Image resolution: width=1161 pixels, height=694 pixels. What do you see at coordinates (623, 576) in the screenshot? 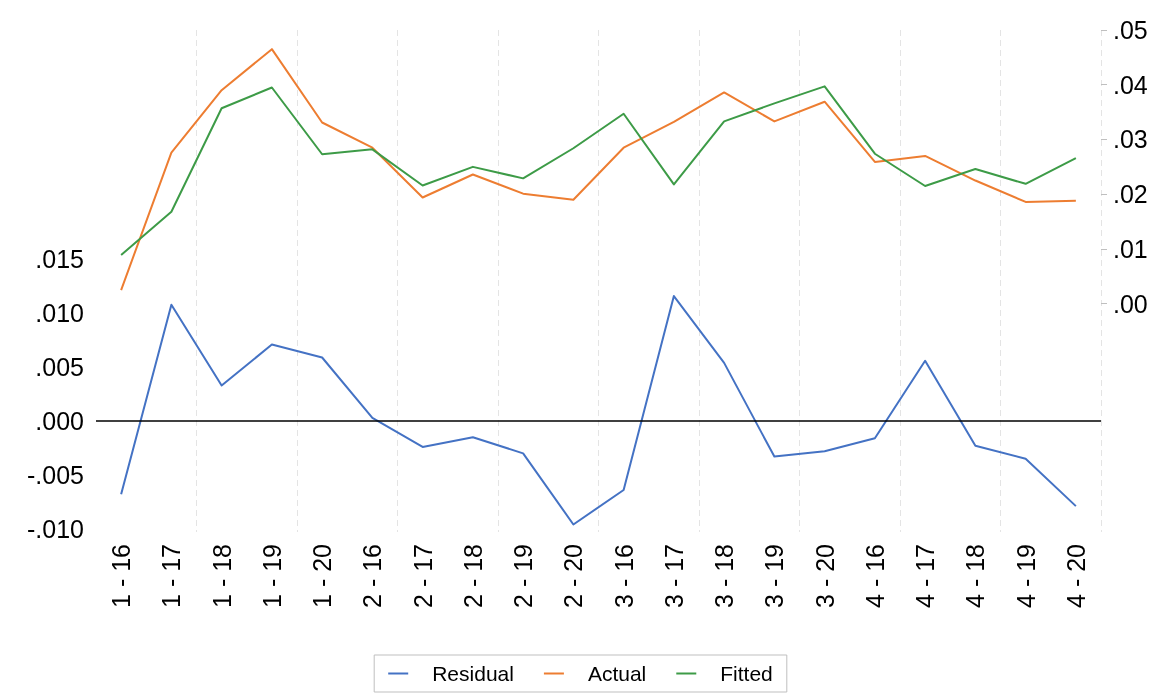
I see `x-tick-label: 3 - 16` at bounding box center [623, 576].